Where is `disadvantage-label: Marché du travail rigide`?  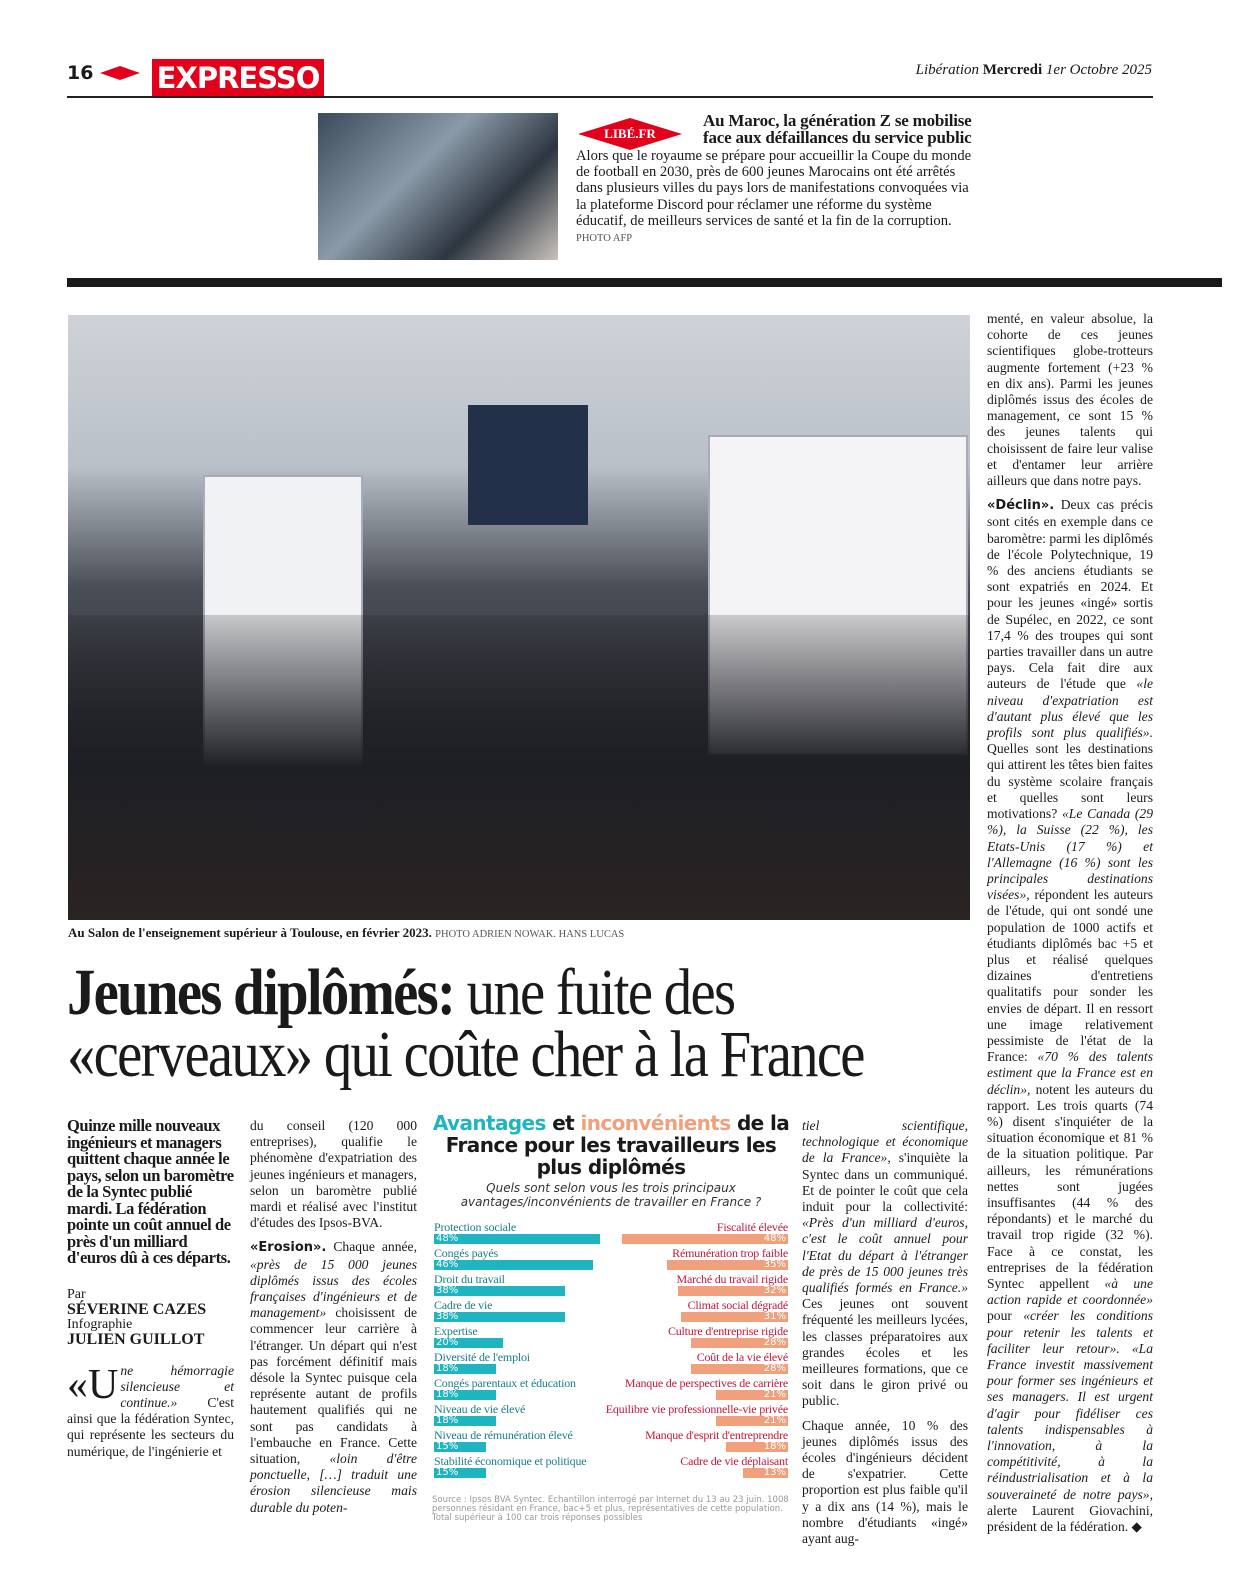 disadvantage-label: Marché du travail rigide is located at coordinates (732, 1279).